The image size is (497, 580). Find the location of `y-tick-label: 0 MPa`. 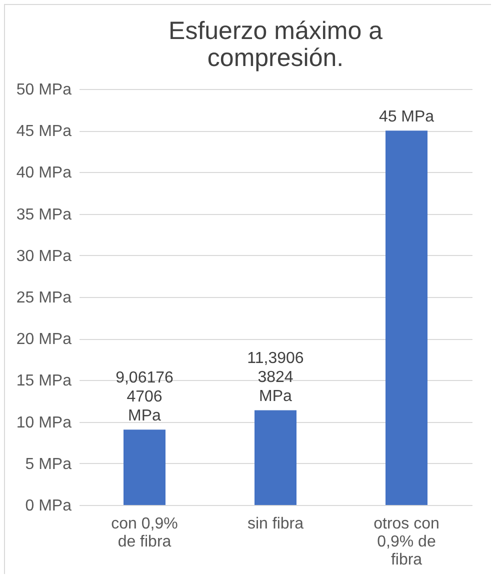

y-tick-label: 0 MPa is located at coordinates (48, 506).